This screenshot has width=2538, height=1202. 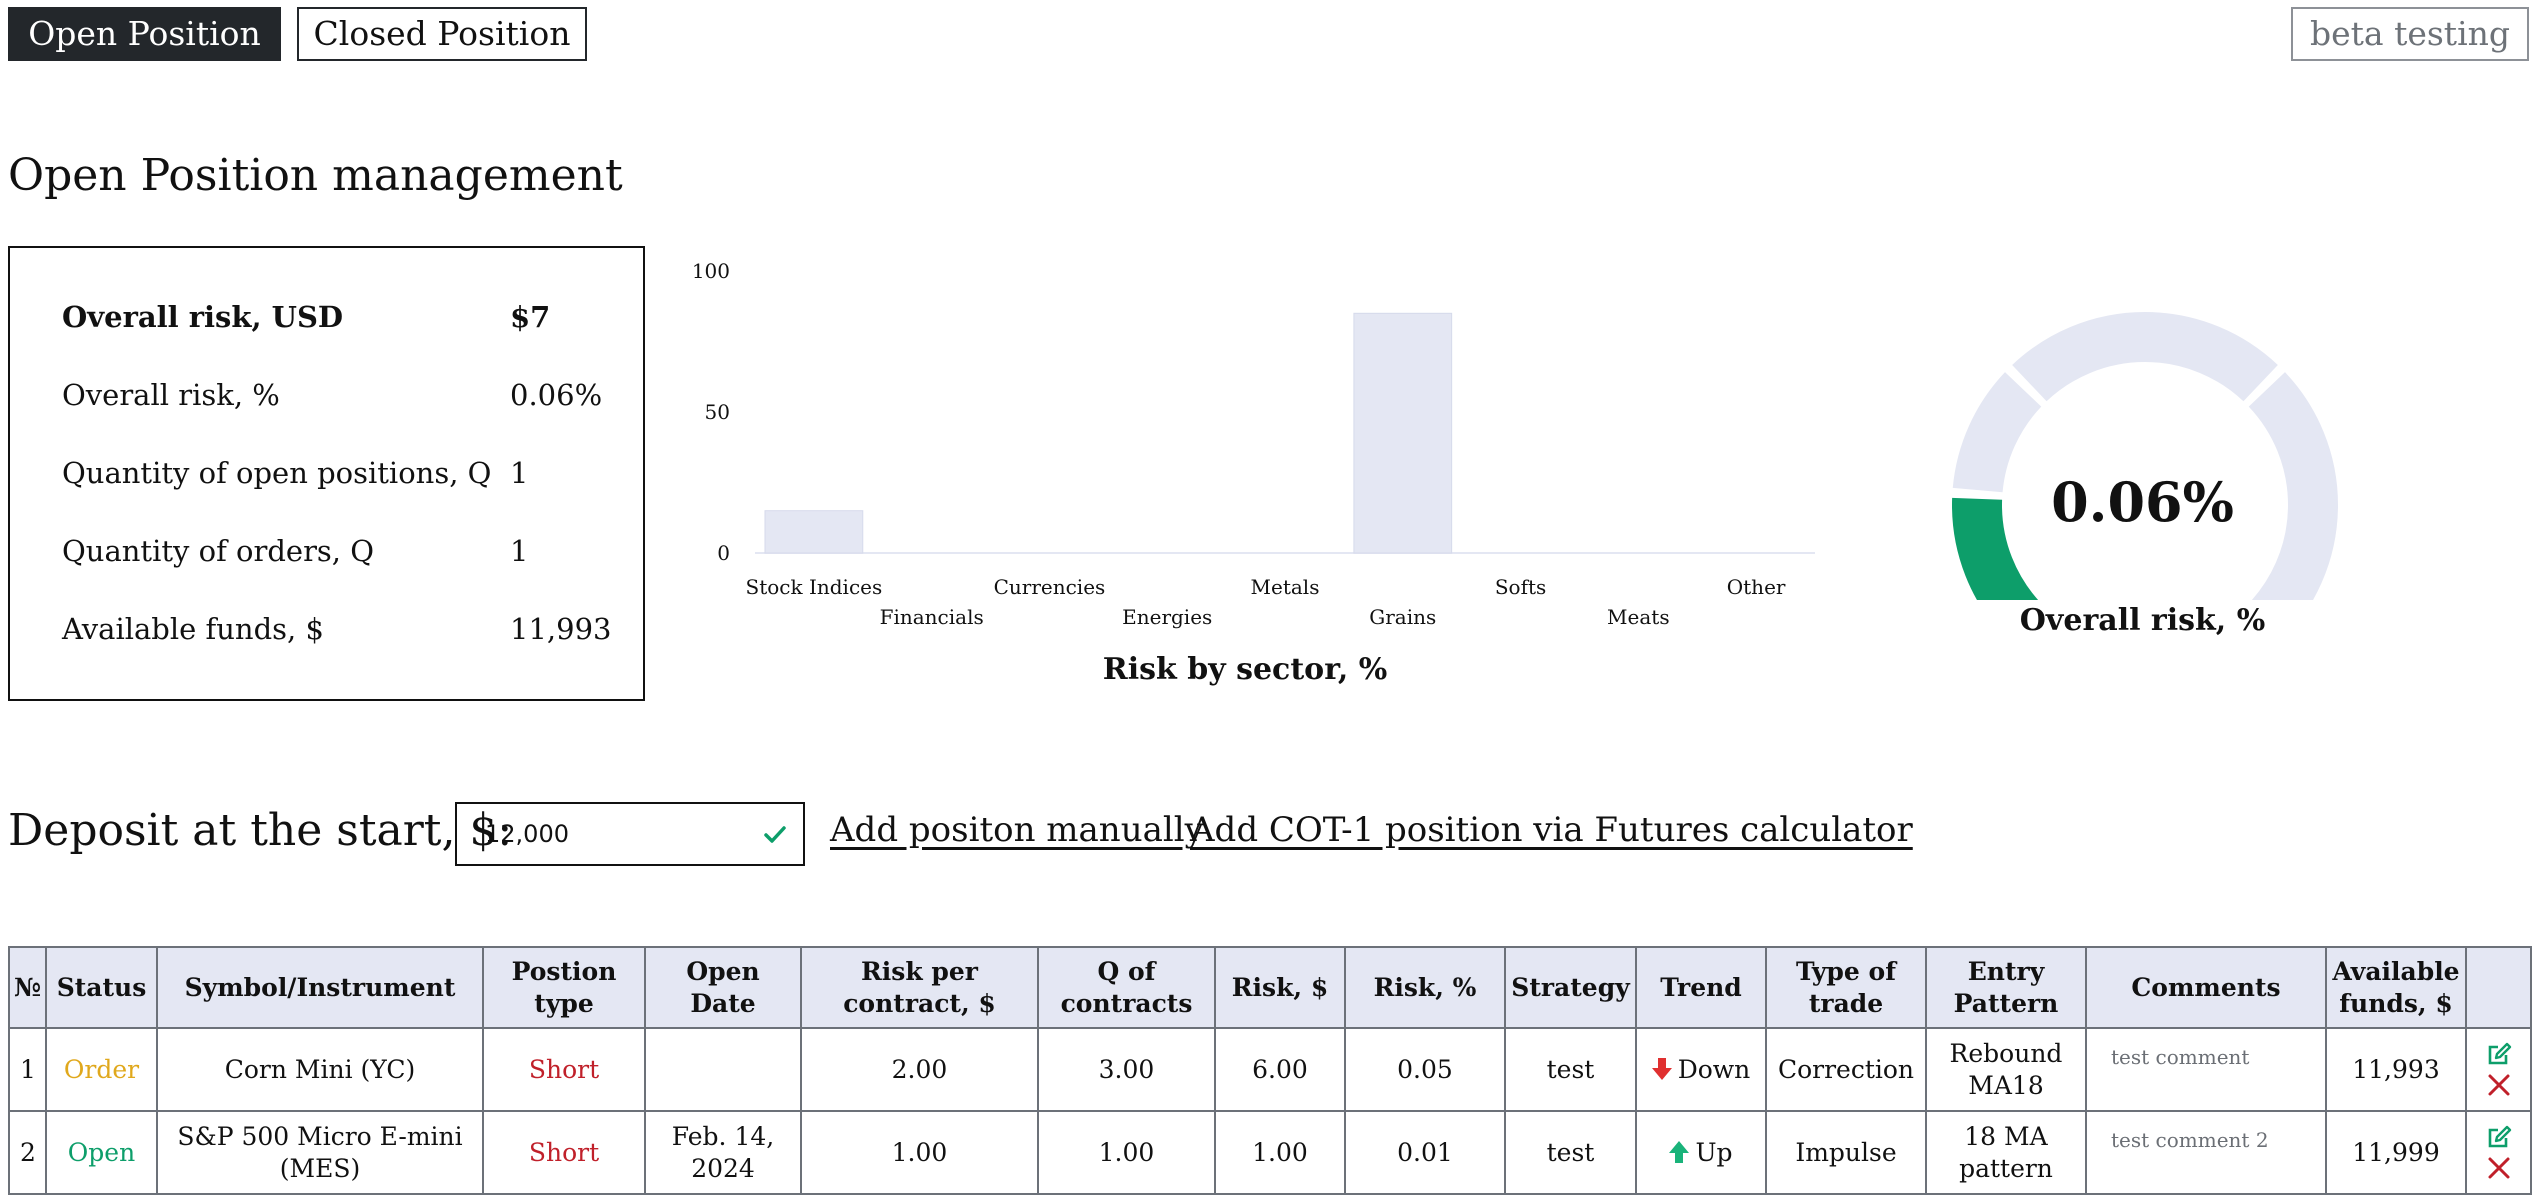 I want to click on summary-available-funds: Available funds, $ 11,993, so click(x=347, y=629).